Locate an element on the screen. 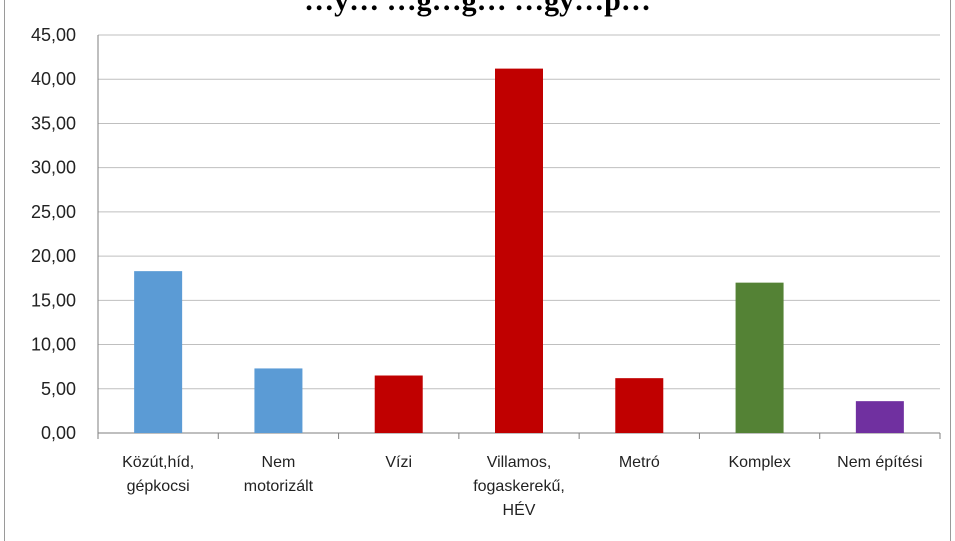 The width and height of the screenshot is (955, 541). y-tick-label: 35,00 is located at coordinates (53, 123).